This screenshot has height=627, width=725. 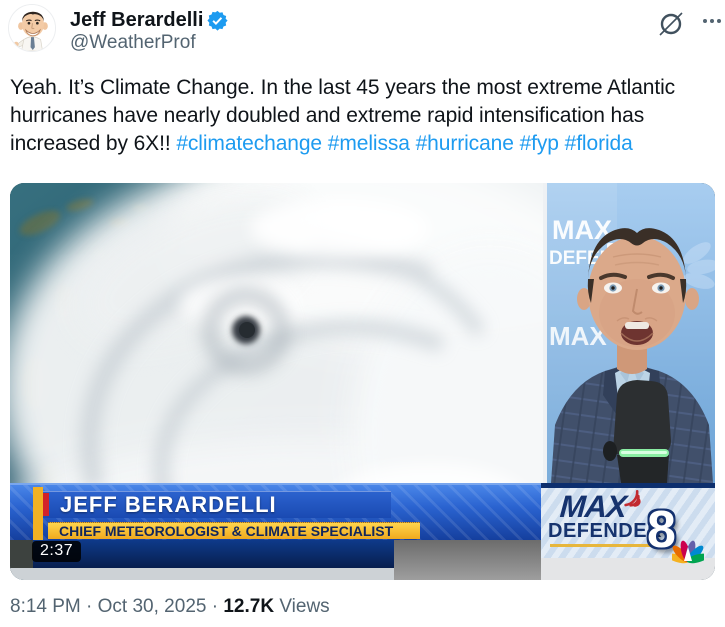 What do you see at coordinates (45, 606) in the screenshot?
I see `timestamp-time: 8:14 PM` at bounding box center [45, 606].